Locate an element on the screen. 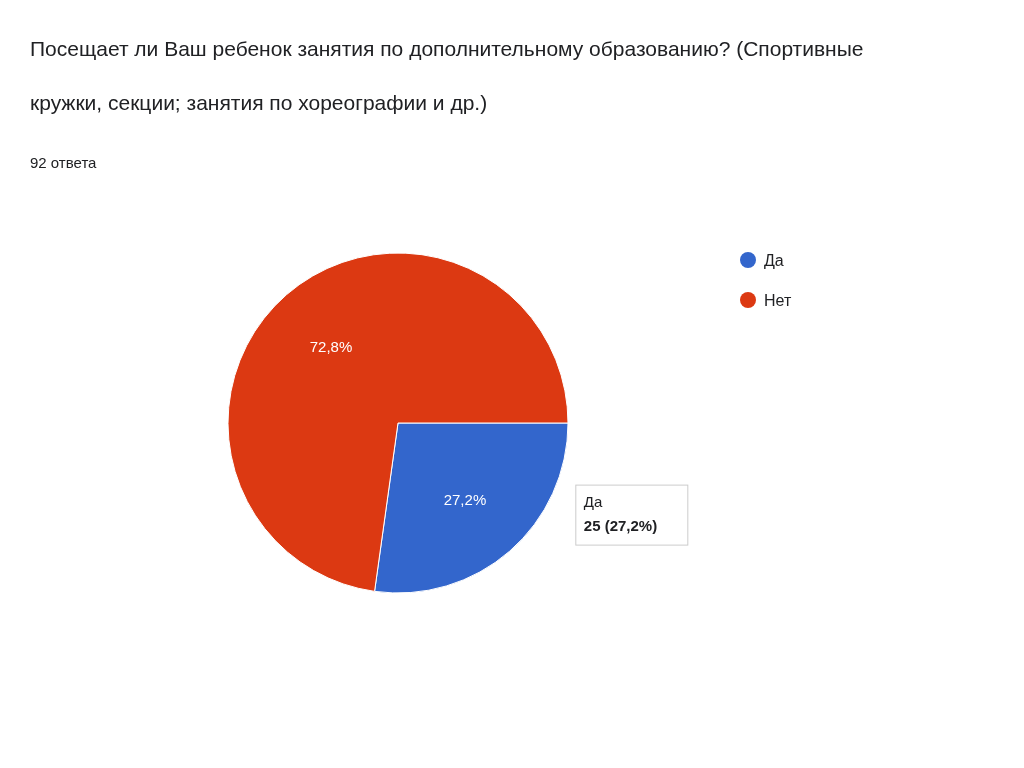  pie-slice is located at coordinates (398, 422).